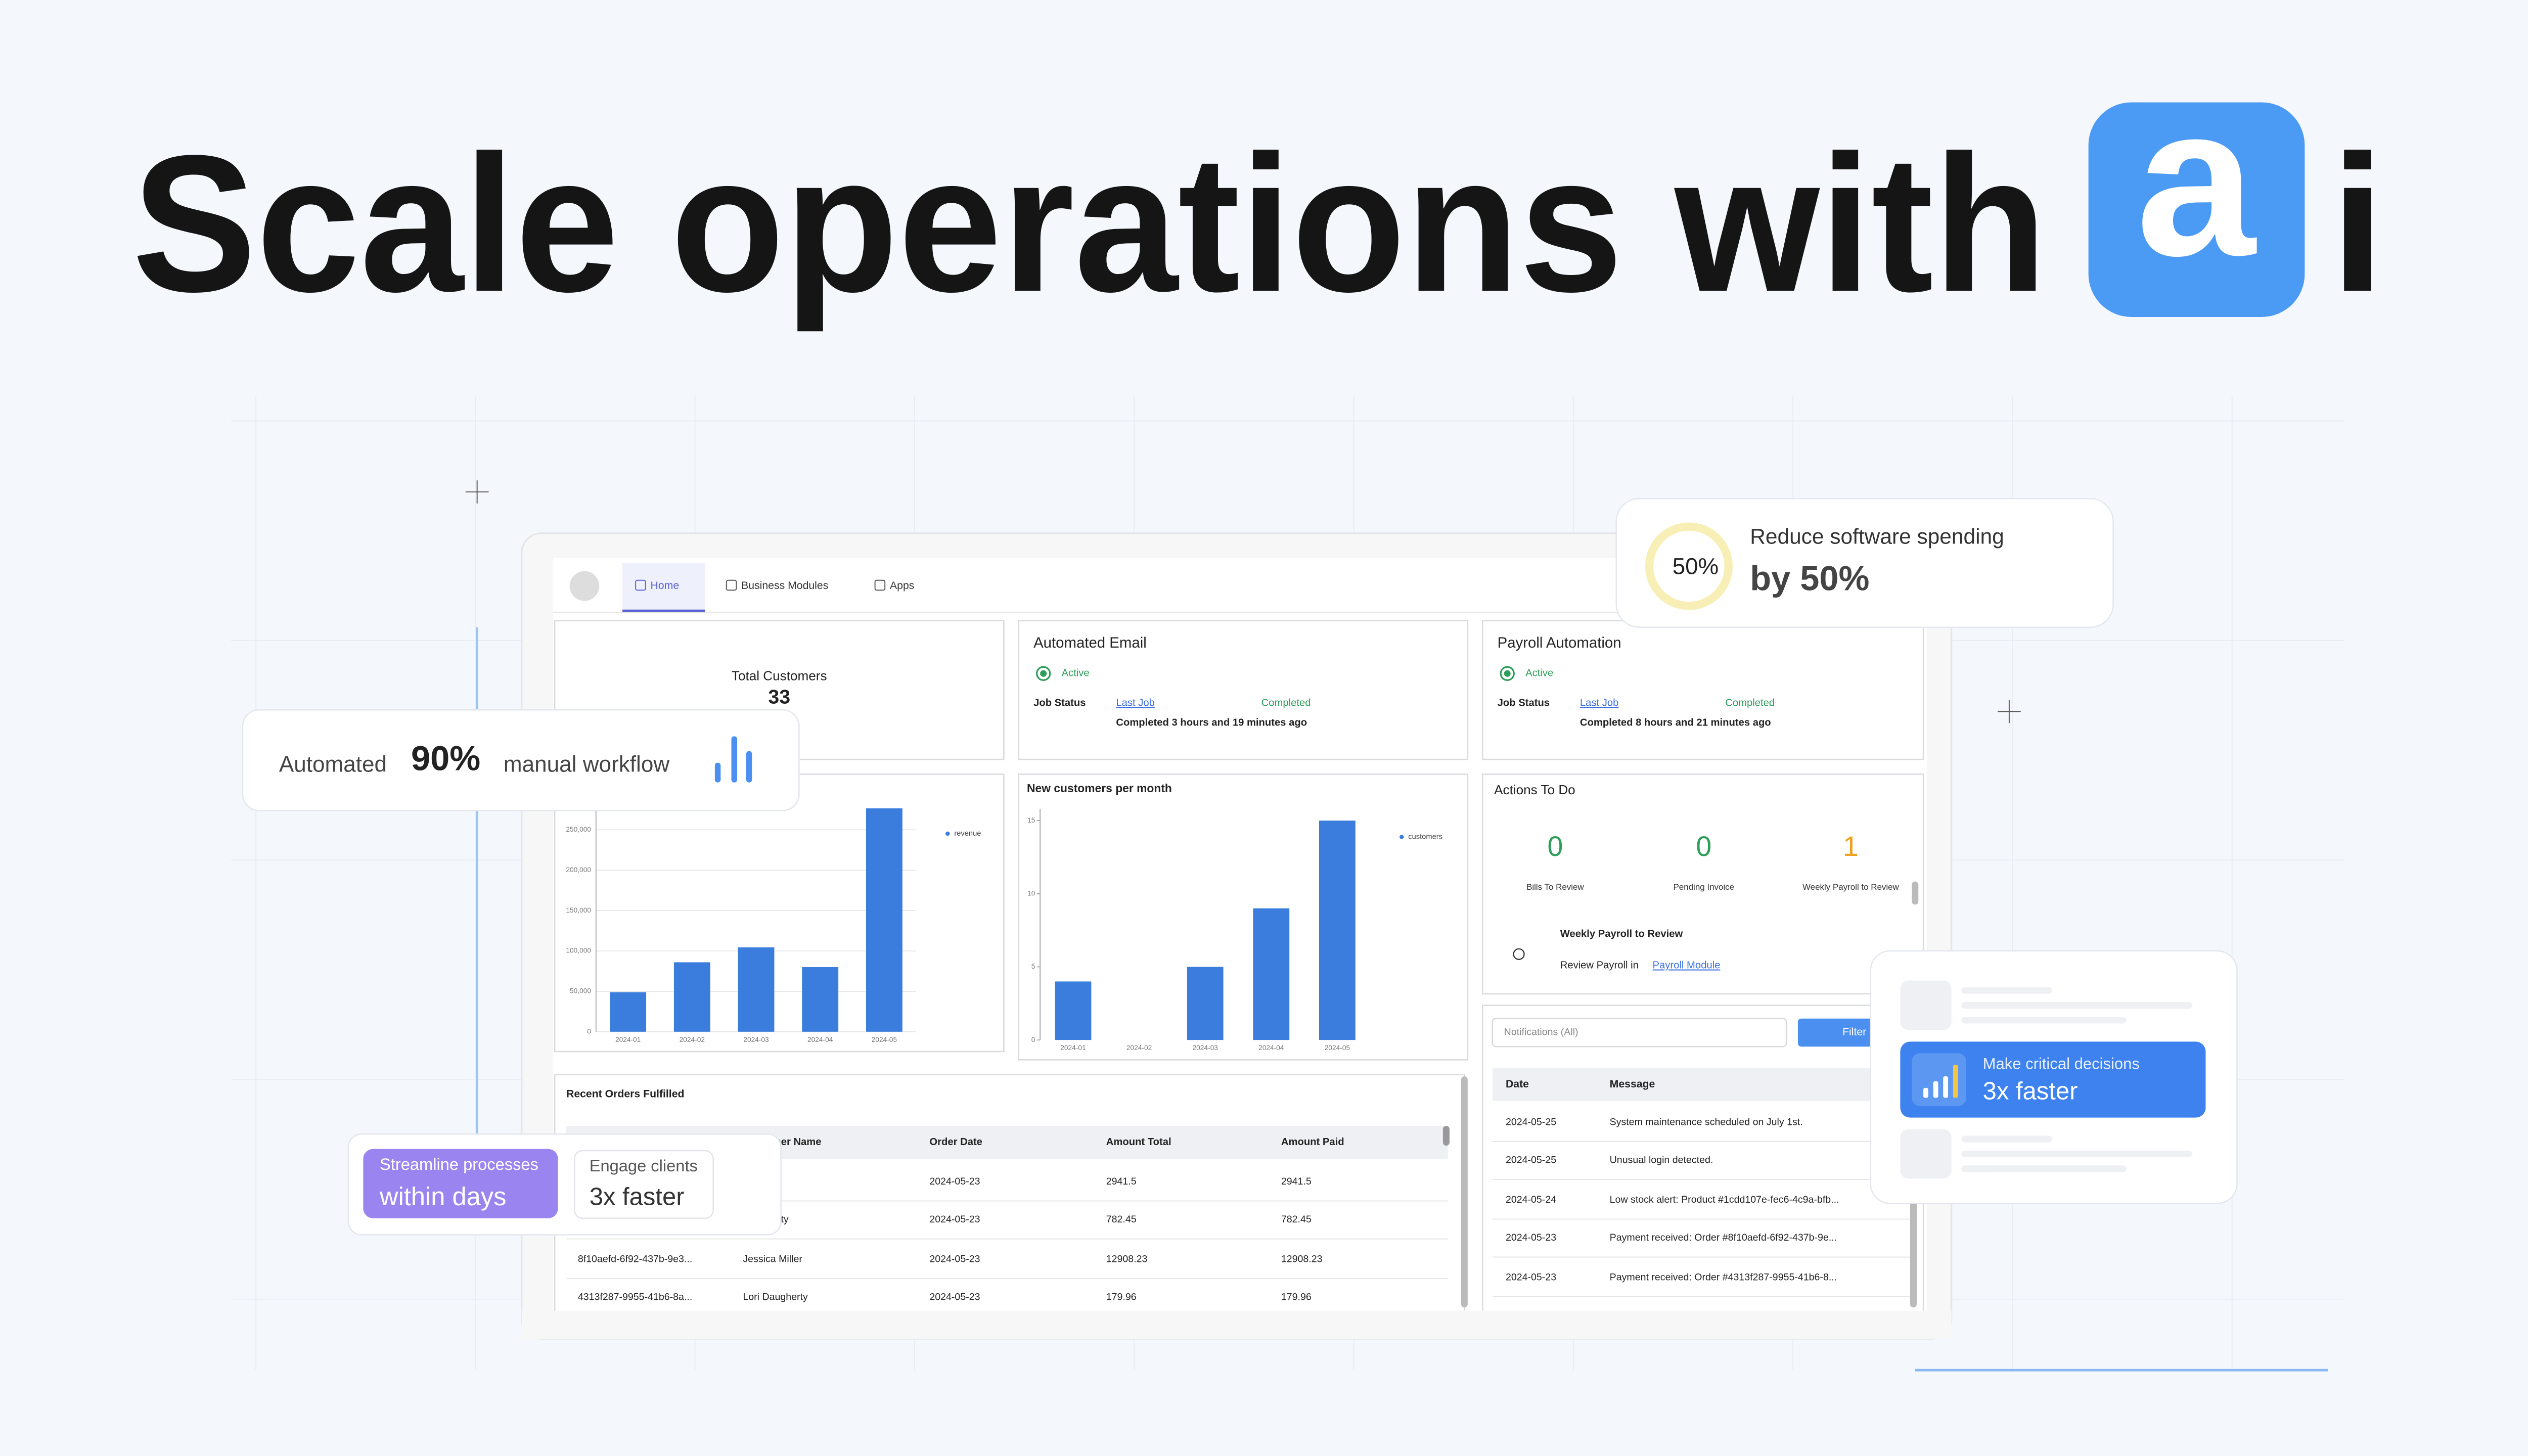 The width and height of the screenshot is (2528, 1456). I want to click on nav-tab: Apps, so click(902, 586).